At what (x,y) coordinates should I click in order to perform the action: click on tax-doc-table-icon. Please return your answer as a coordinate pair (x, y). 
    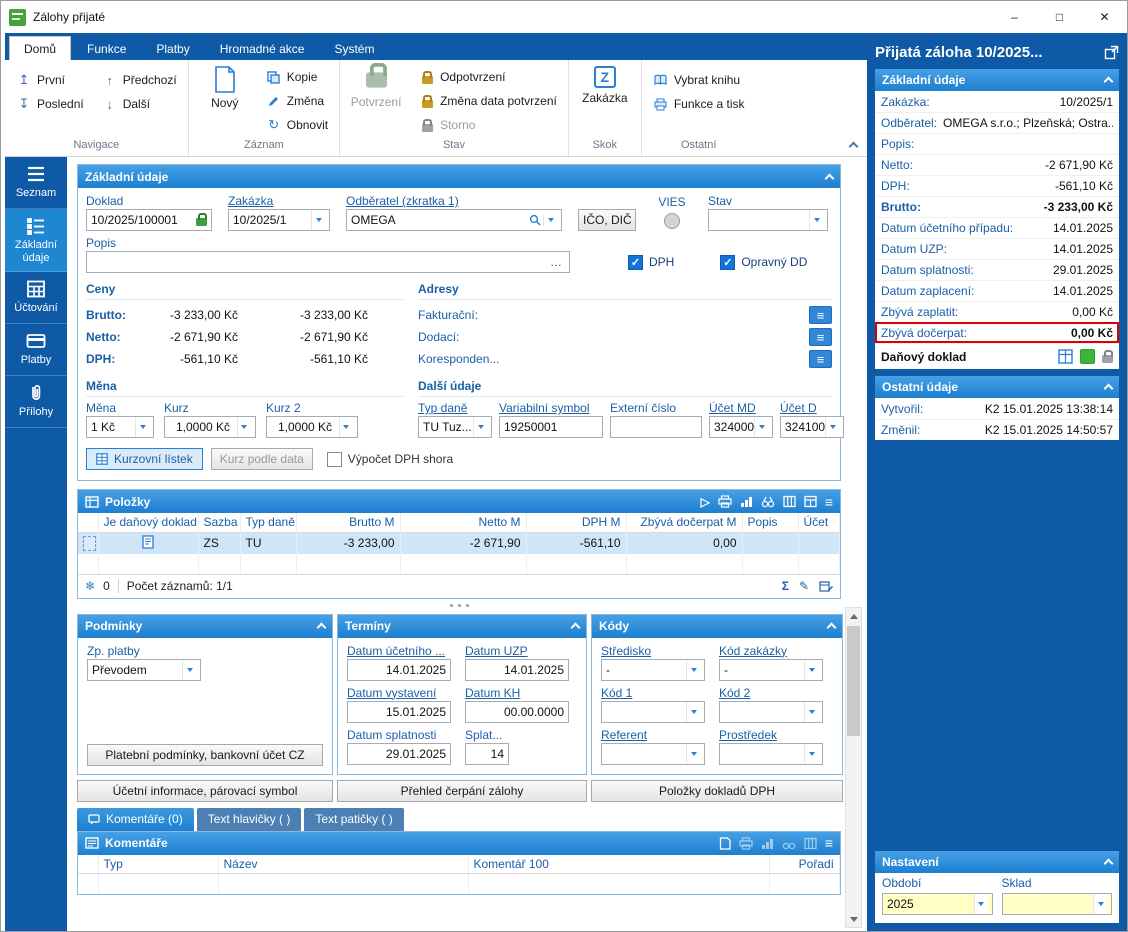
    Looking at the image, I should click on (1065, 356).